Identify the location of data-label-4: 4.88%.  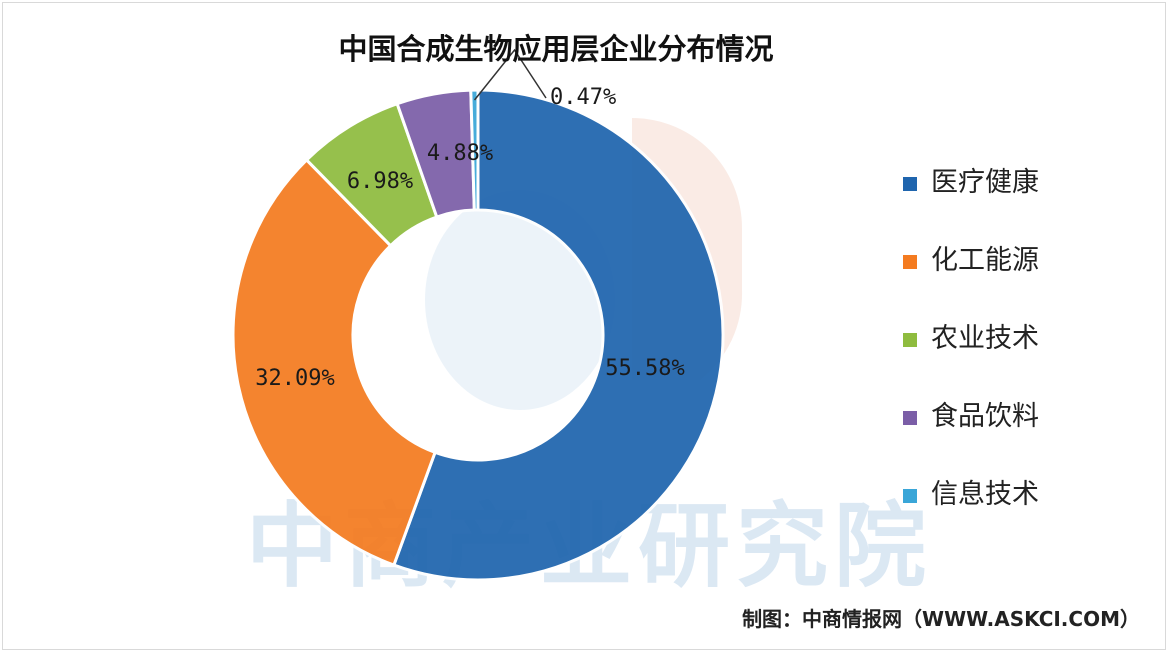
(460, 153).